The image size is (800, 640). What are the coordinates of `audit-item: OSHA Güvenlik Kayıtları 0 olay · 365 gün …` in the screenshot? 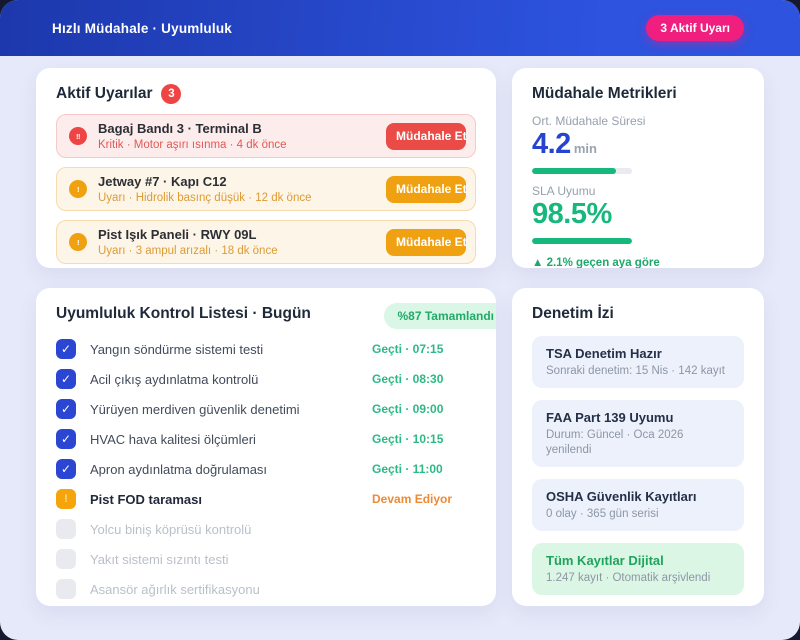 It's located at (638, 505).